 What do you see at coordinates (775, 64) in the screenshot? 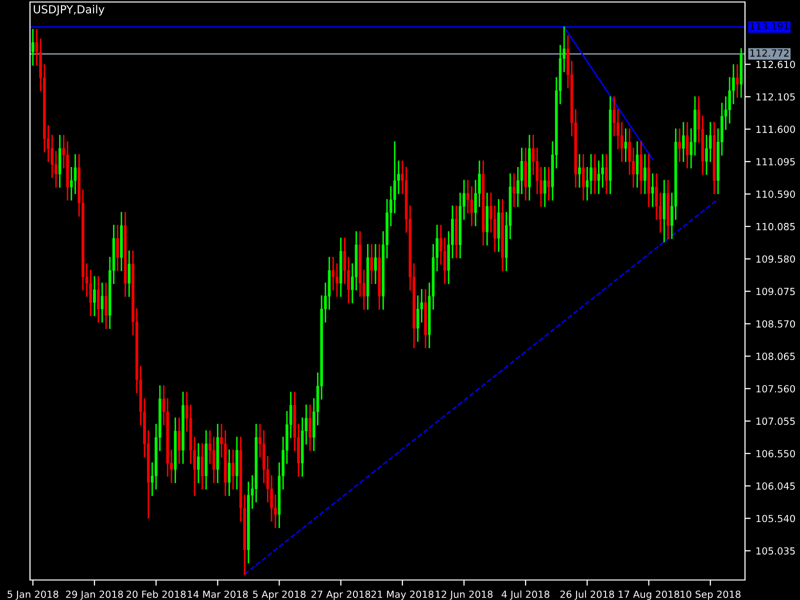
I see `y-tick-label: 112.610` at bounding box center [775, 64].